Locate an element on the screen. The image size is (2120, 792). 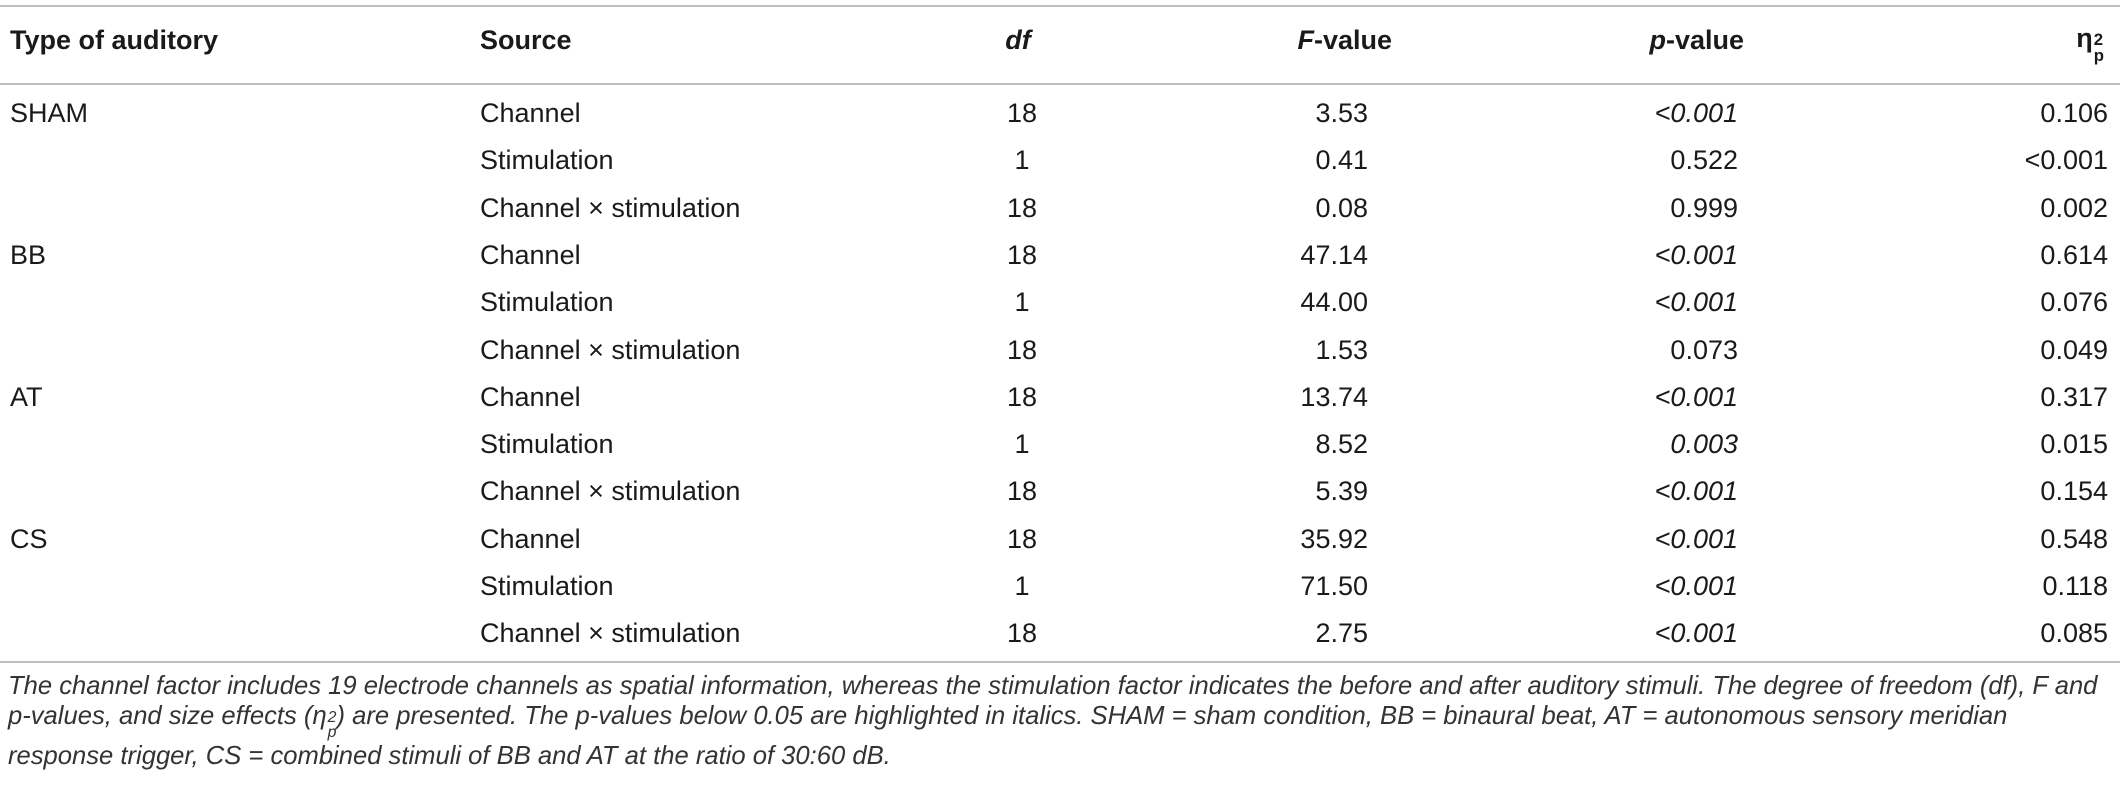
header-df: df is located at coordinates (1018, 40).